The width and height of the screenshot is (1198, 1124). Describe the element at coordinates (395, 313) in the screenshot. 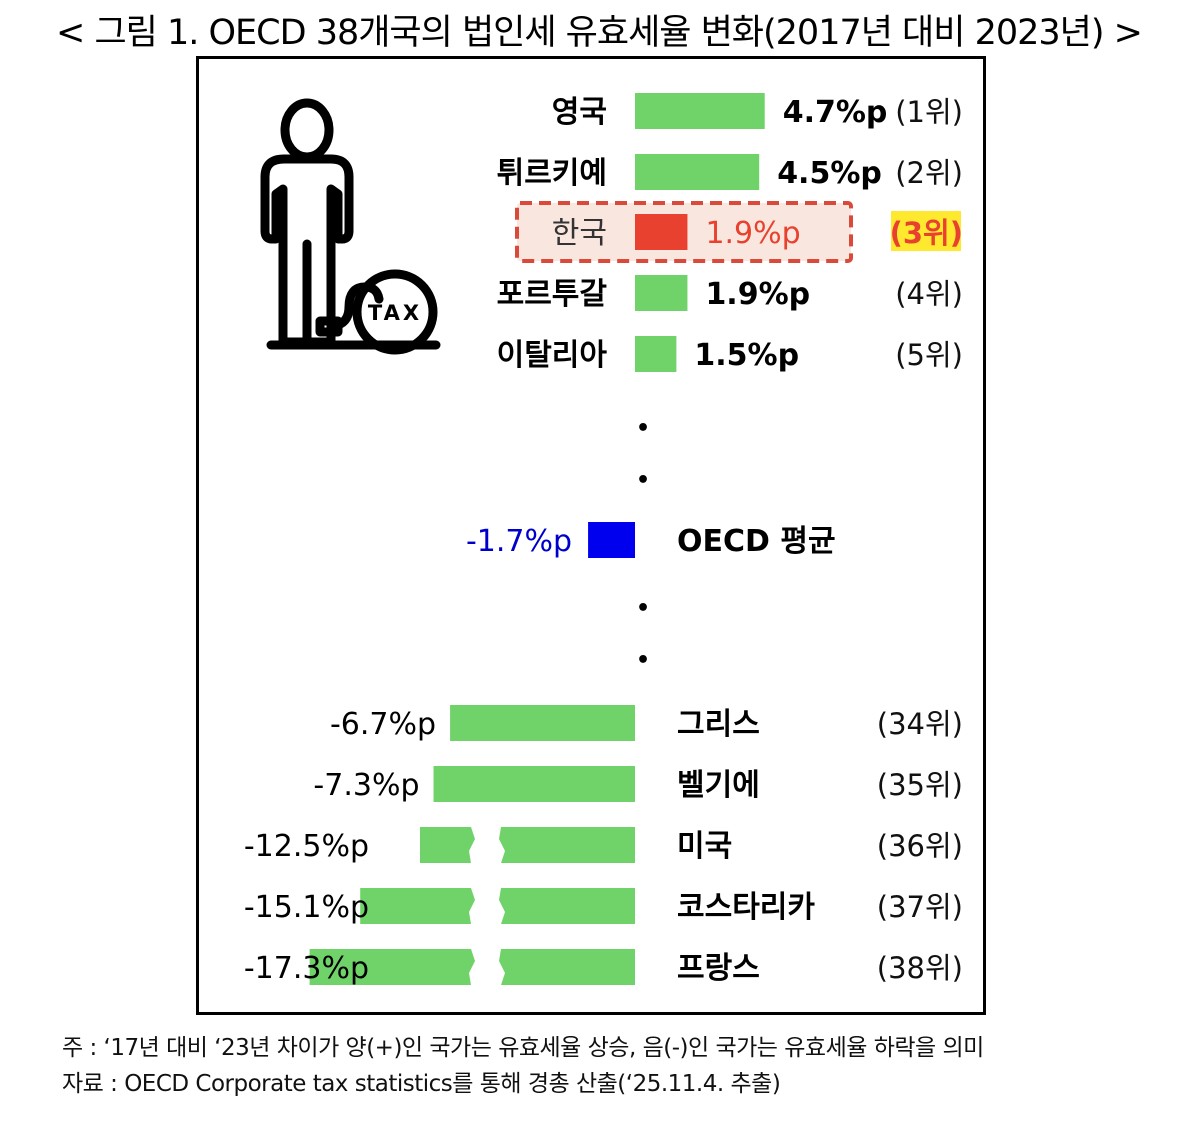

I see `tax-ball-label: TAX` at that location.